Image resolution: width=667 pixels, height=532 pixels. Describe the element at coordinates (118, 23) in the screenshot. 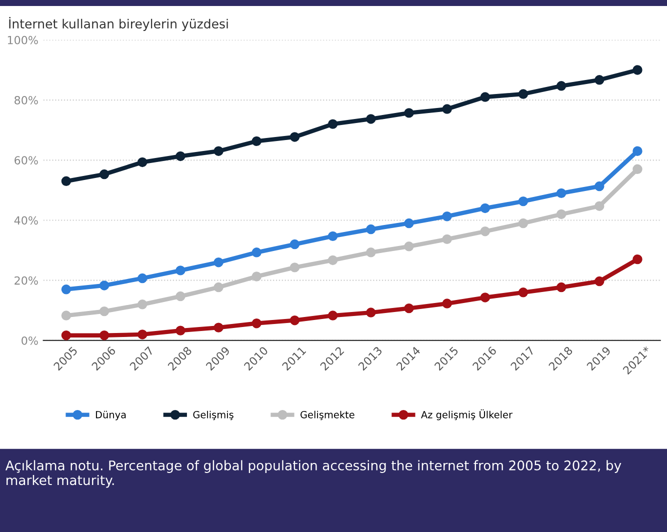

I see `chart-title: İnternet kullanan bireylerin yüzdesi` at that location.